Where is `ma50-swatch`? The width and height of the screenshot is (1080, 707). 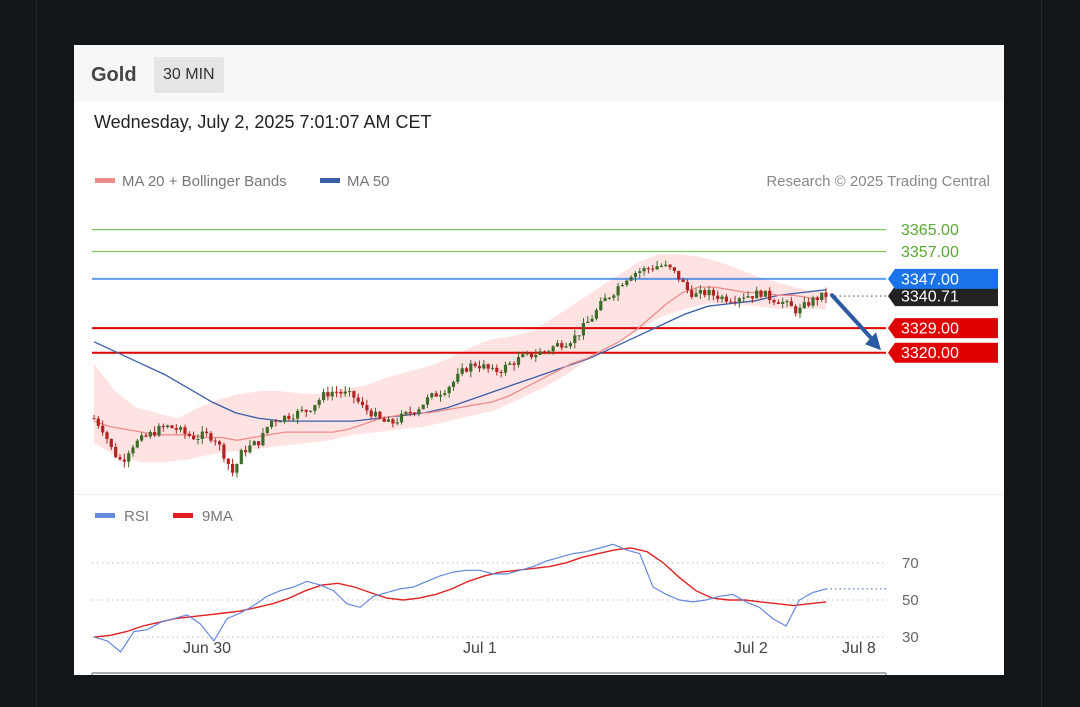 ma50-swatch is located at coordinates (330, 180).